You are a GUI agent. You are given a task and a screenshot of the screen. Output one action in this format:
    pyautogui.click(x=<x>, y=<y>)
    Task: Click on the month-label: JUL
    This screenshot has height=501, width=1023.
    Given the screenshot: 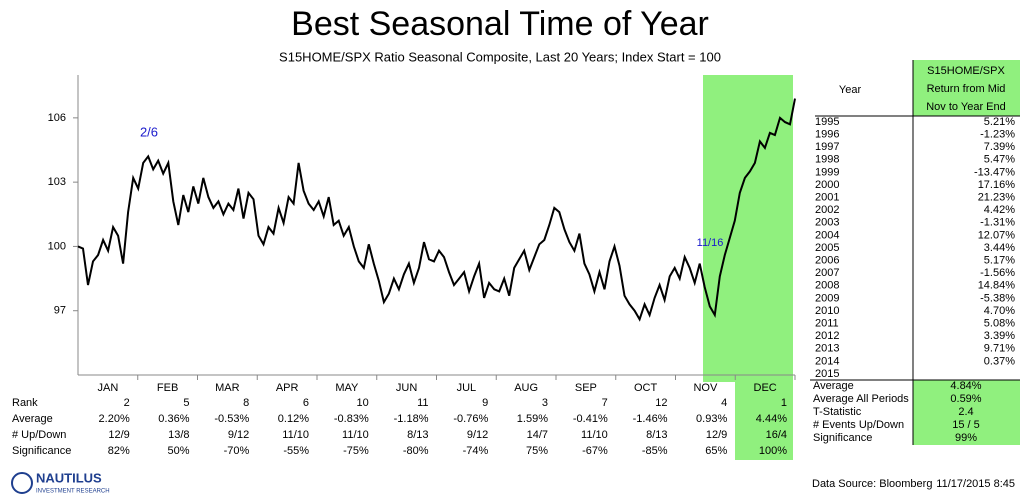 What is the action you would take?
    pyautogui.click(x=467, y=388)
    